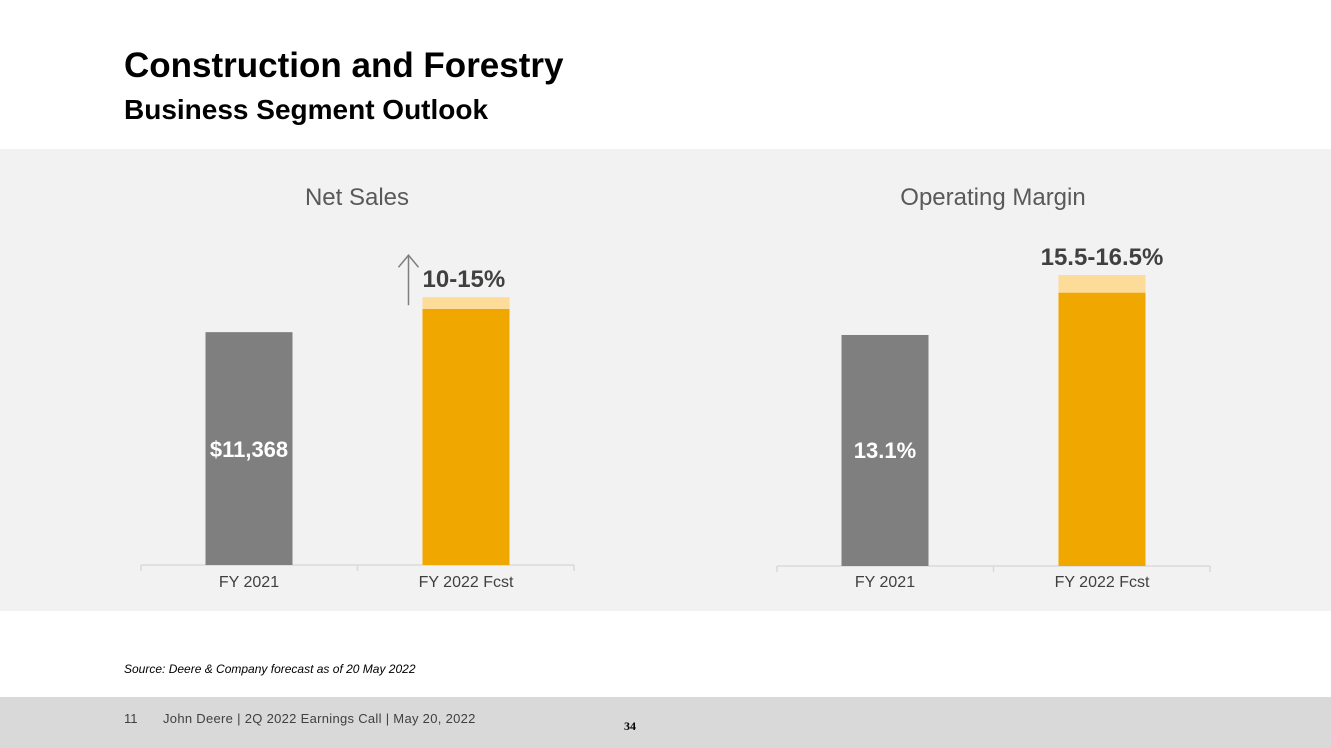  Describe the element at coordinates (464, 279) in the screenshot. I see `range-label: 10-15%` at that location.